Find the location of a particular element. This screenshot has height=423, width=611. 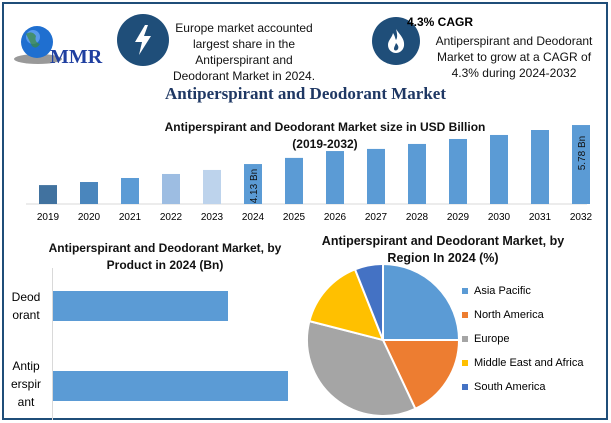

bar-2020 is located at coordinates (89, 193).